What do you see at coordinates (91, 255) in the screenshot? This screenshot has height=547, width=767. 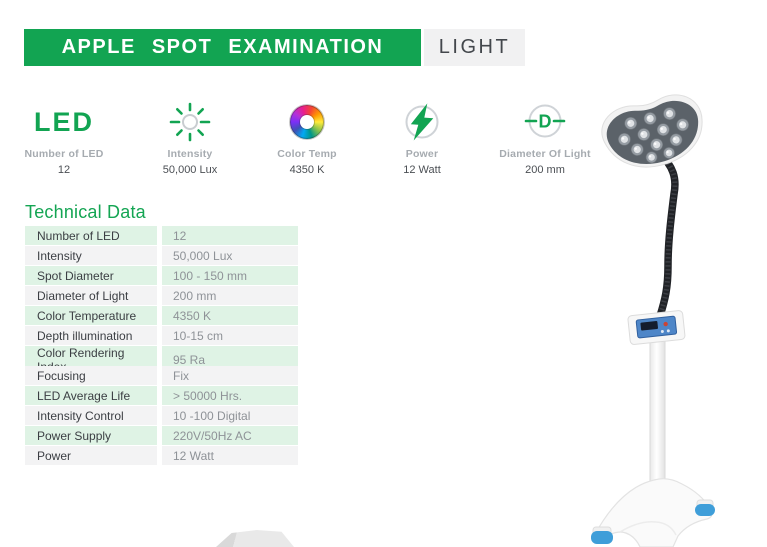 I see `row-label: Intensity` at bounding box center [91, 255].